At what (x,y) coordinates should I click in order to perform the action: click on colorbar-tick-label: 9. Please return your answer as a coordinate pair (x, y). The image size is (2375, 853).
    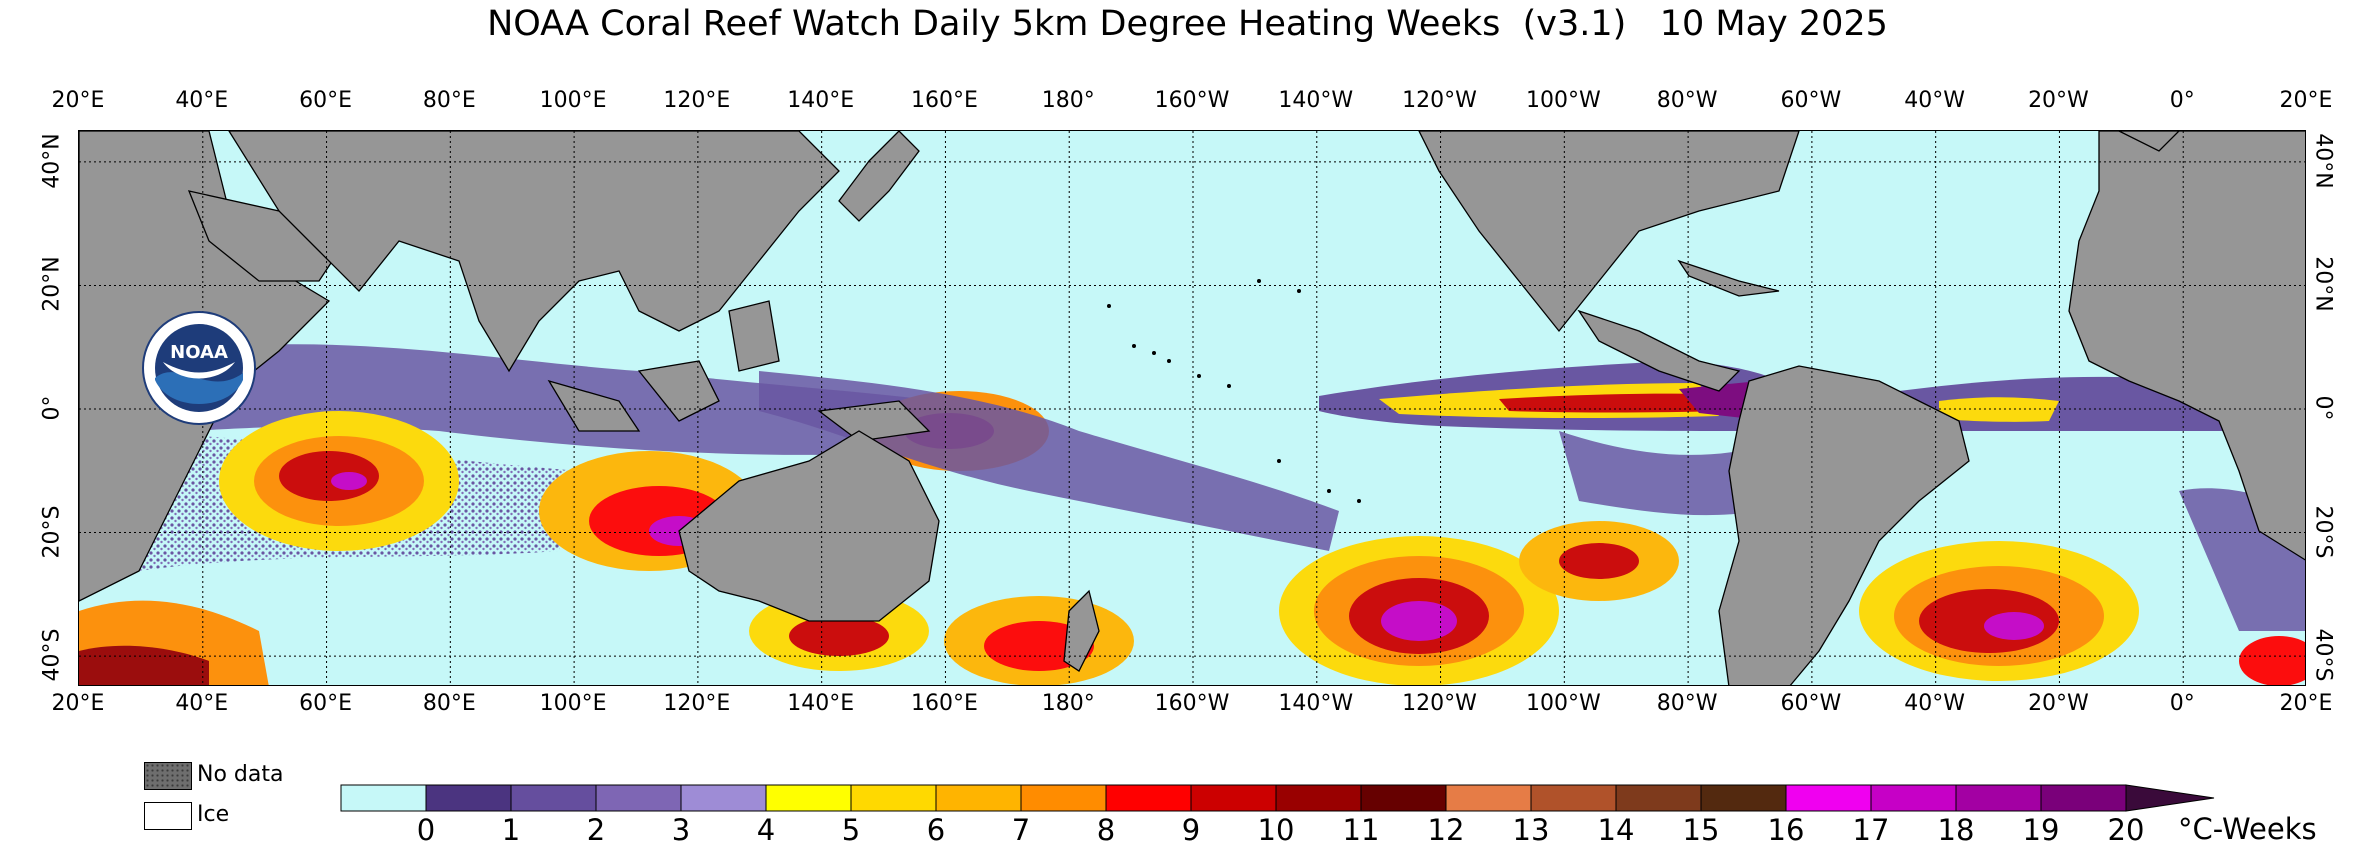
    Looking at the image, I should click on (1191, 830).